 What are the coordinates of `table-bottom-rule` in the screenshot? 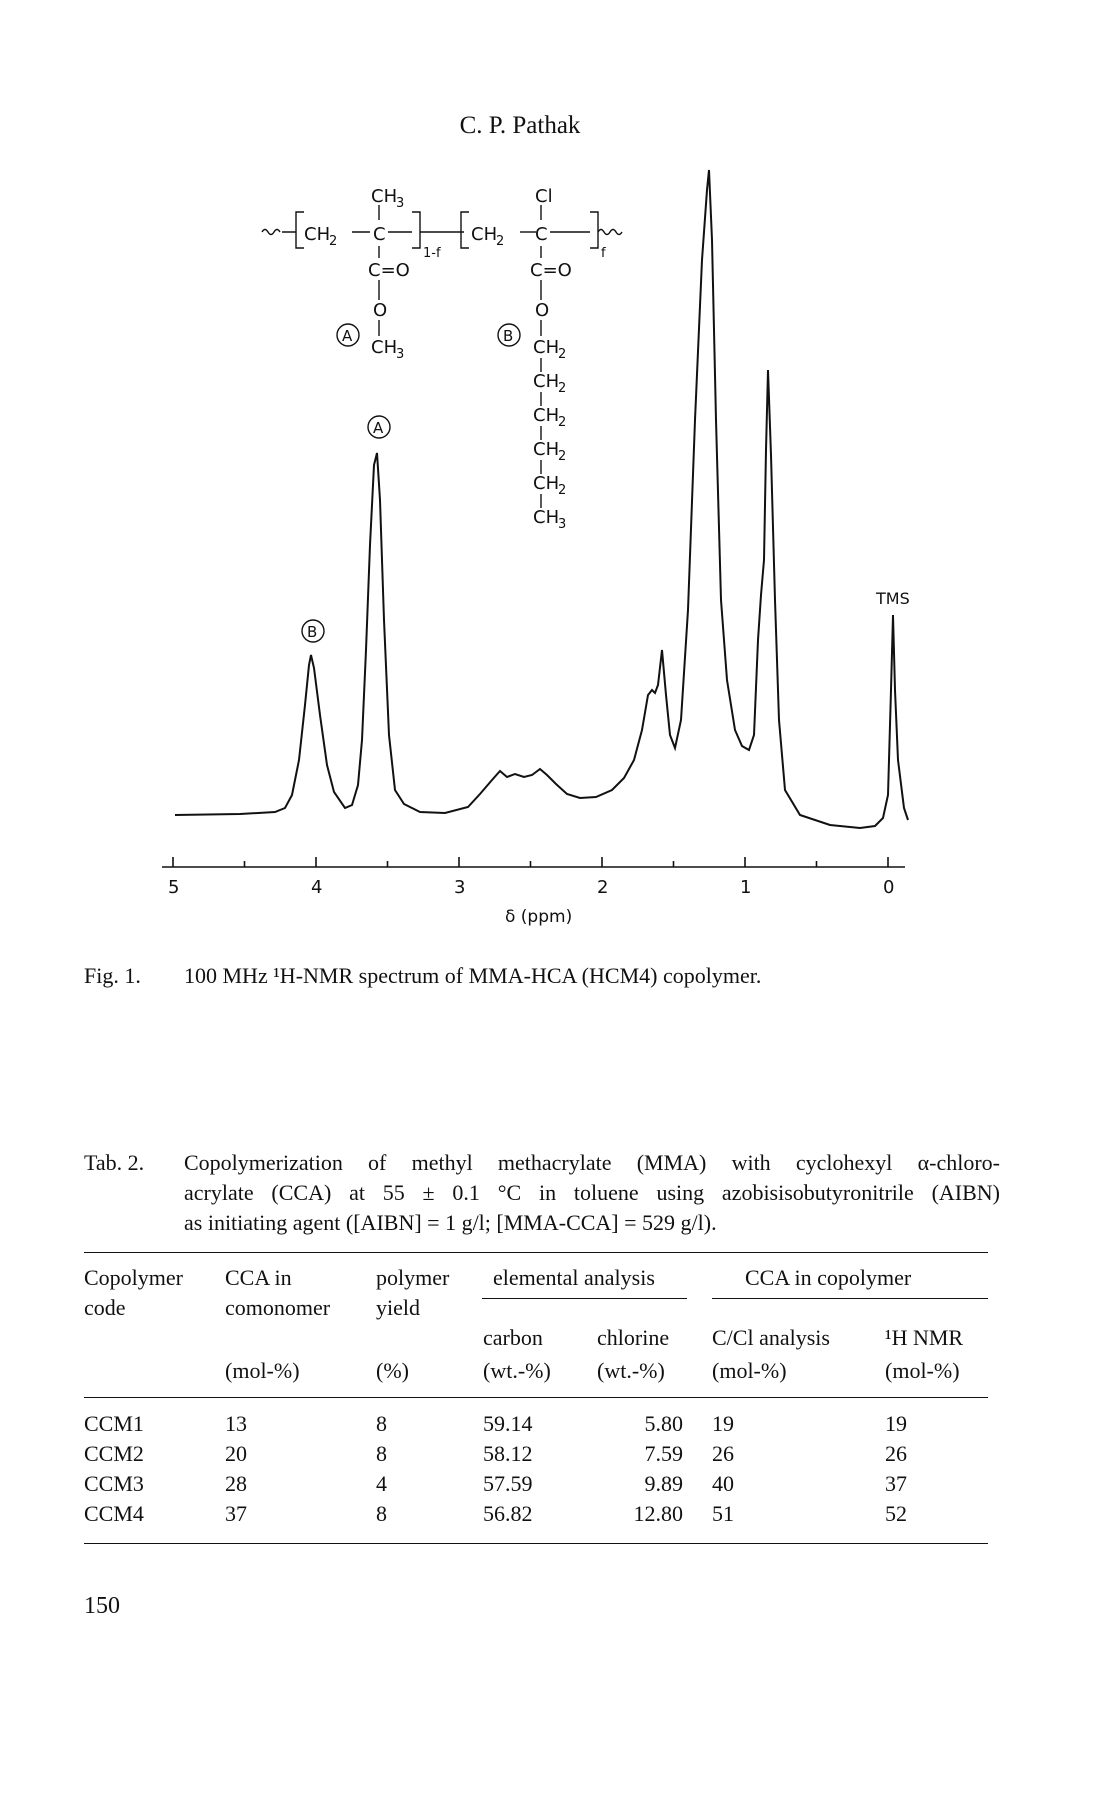 It's located at (536, 1543).